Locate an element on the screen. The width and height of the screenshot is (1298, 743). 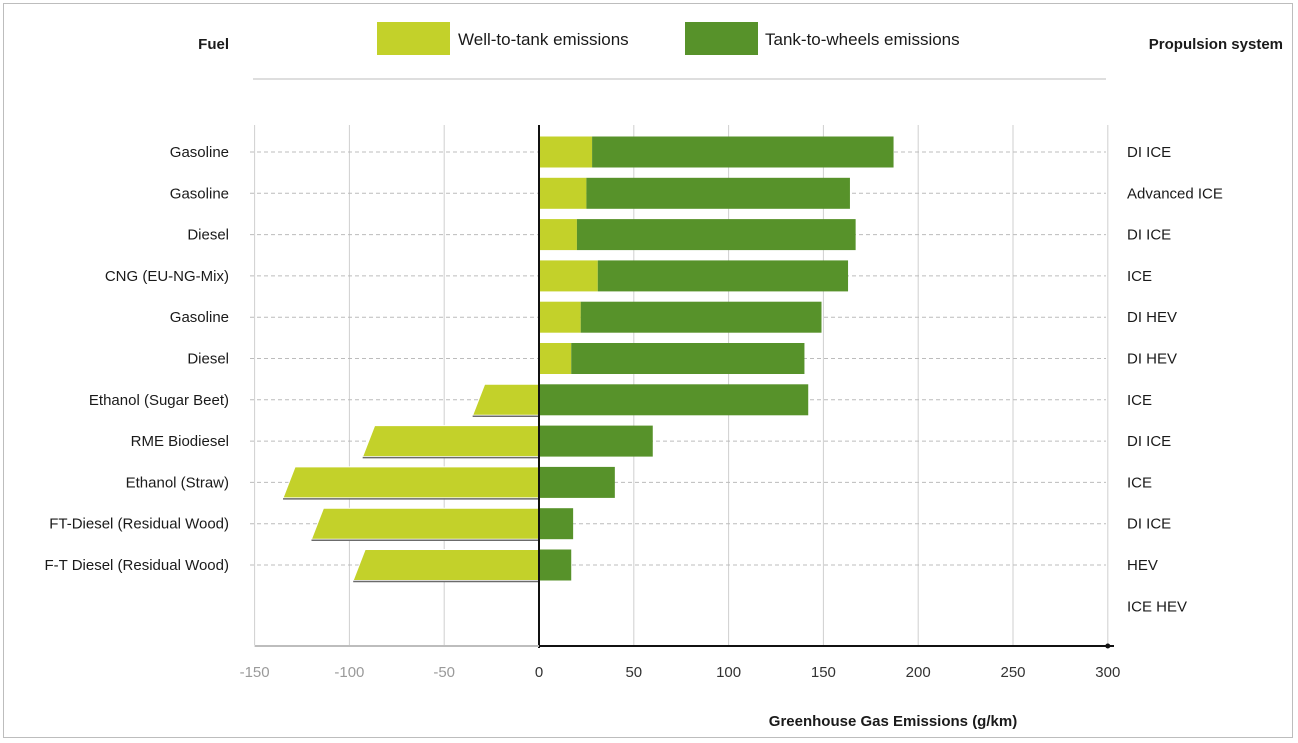
fuel-label-5: Diesel is located at coordinates (208, 359).